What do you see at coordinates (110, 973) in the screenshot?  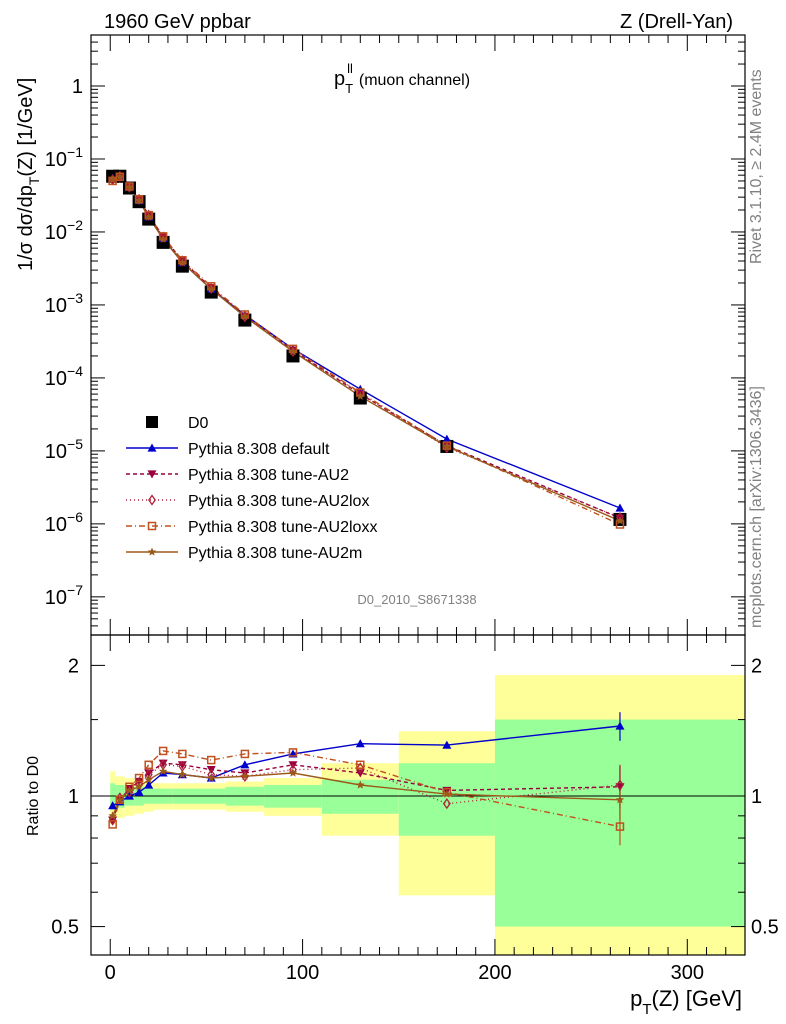 I see `x-tick-label-0: 0` at bounding box center [110, 973].